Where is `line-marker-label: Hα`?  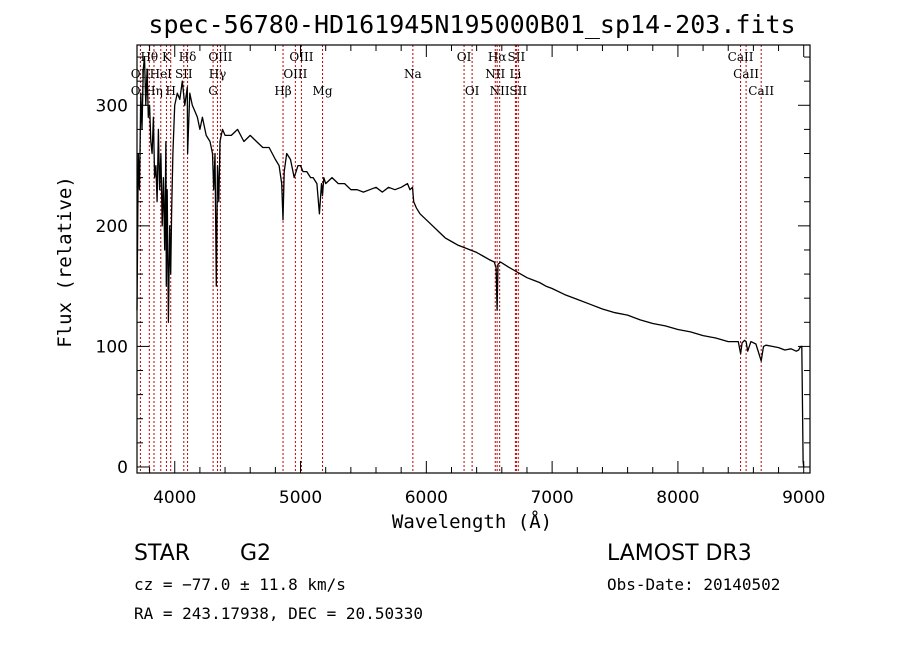
line-marker-label: Hα is located at coordinates (497, 57).